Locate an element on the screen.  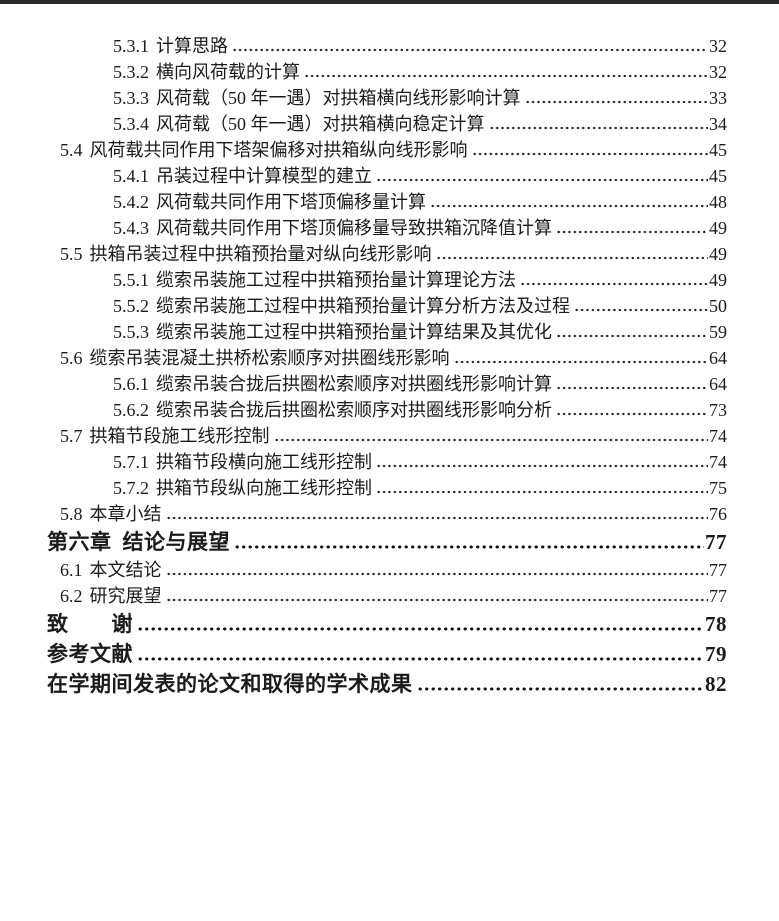
toc-entry-number: 5.6.1 is located at coordinates (131, 384).